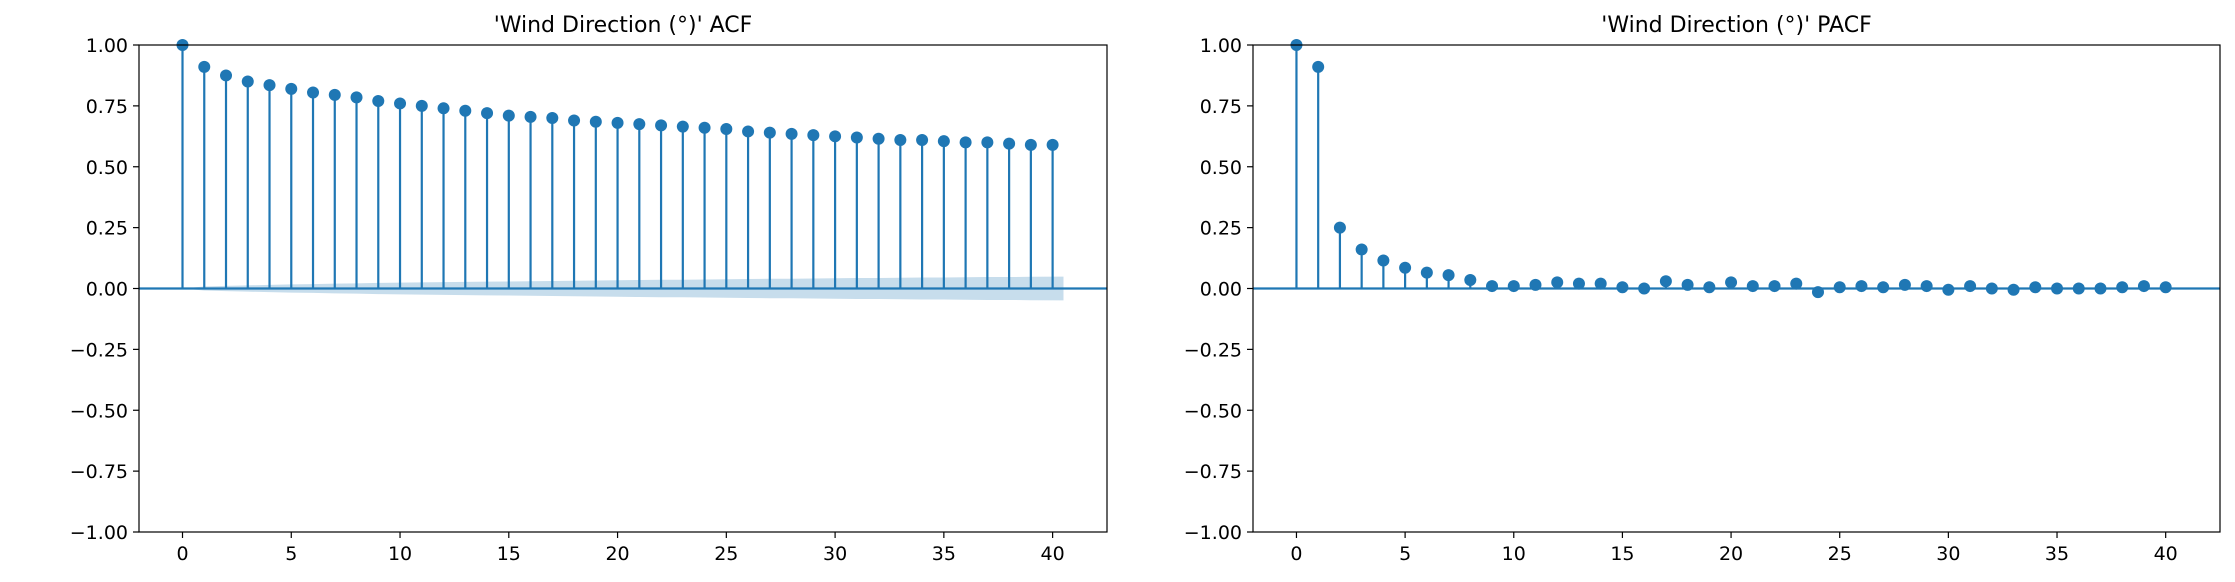  Describe the element at coordinates (99, 411) in the screenshot. I see `acf-ytick-label-2: −0.50` at that location.